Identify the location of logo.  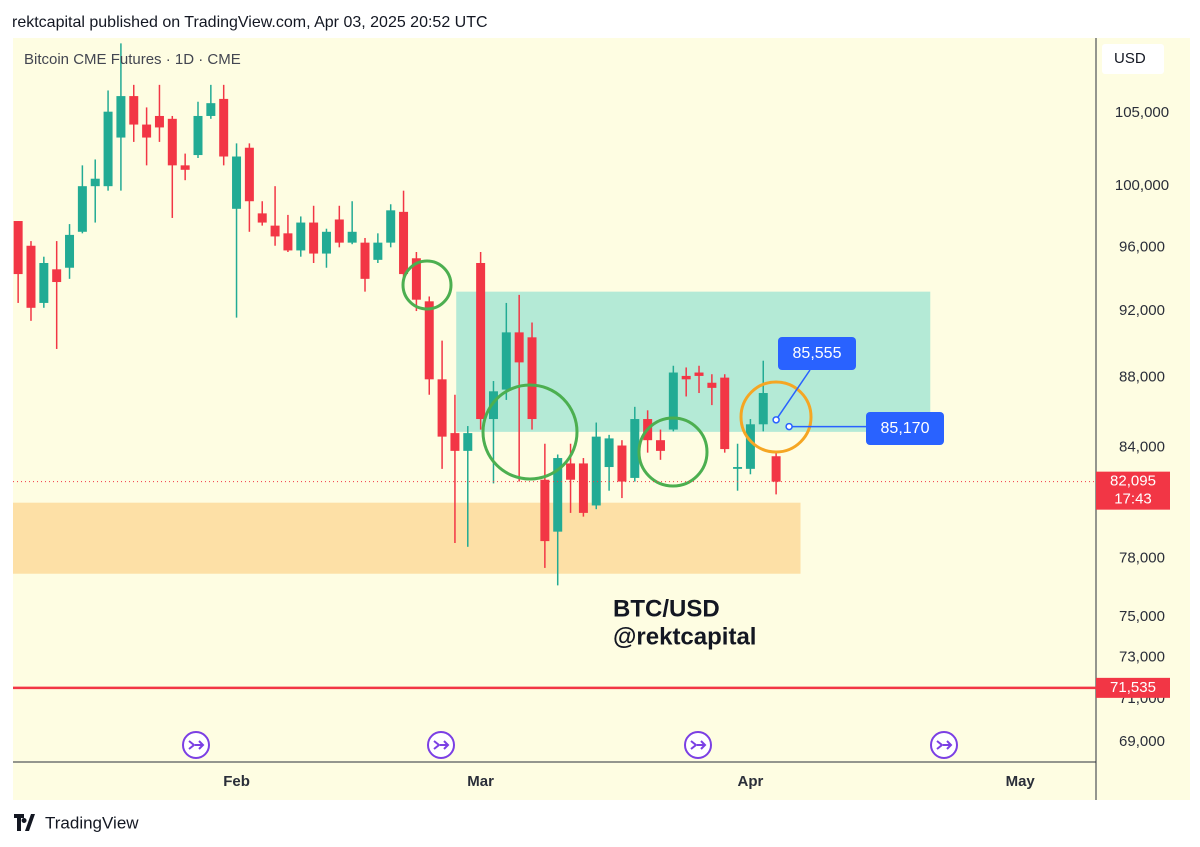
(24, 822).